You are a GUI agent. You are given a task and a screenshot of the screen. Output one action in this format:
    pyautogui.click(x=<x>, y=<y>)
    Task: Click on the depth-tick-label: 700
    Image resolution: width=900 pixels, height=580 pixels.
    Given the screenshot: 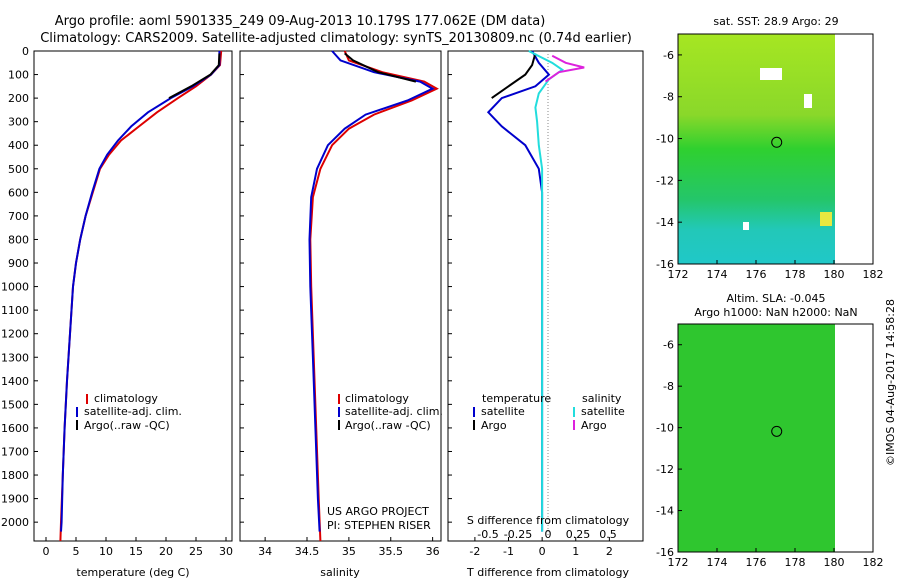 What is the action you would take?
    pyautogui.click(x=18, y=216)
    